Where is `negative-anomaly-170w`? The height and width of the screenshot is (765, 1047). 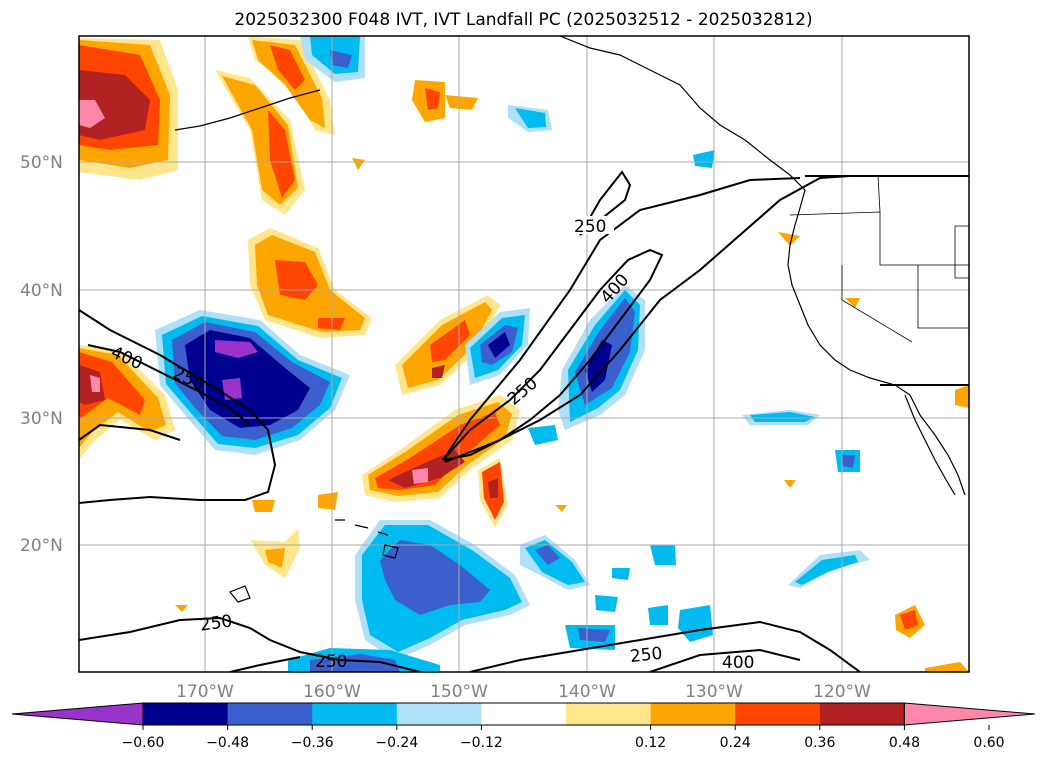 negative-anomaly-170w is located at coordinates (252, 382).